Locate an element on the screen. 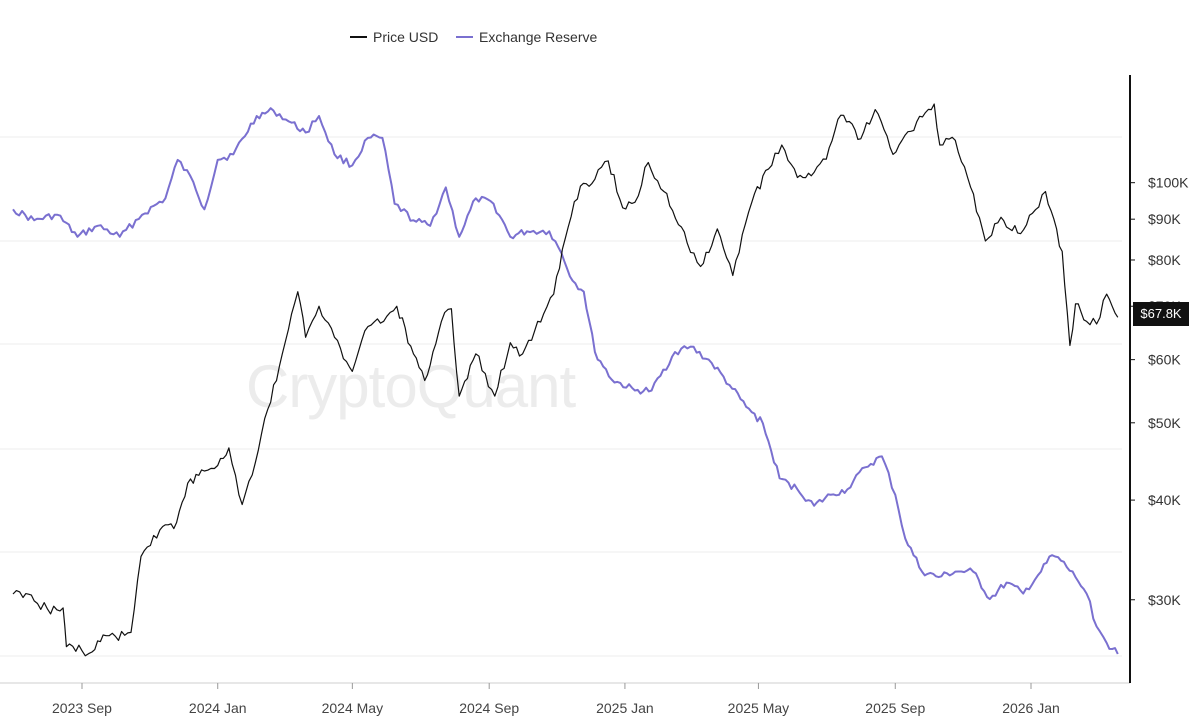  x-tick-label: 2023 Sep is located at coordinates (82, 708).